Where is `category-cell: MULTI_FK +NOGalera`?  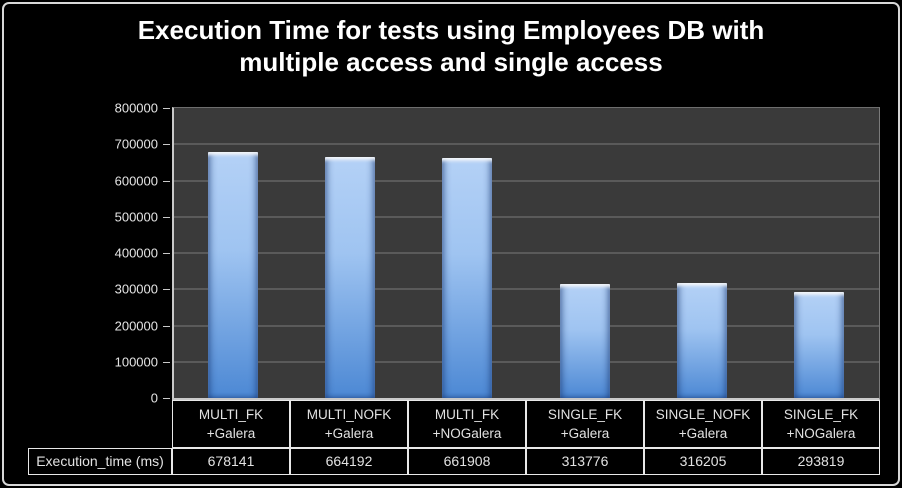
category-cell: MULTI_FK +NOGalera is located at coordinates (467, 424).